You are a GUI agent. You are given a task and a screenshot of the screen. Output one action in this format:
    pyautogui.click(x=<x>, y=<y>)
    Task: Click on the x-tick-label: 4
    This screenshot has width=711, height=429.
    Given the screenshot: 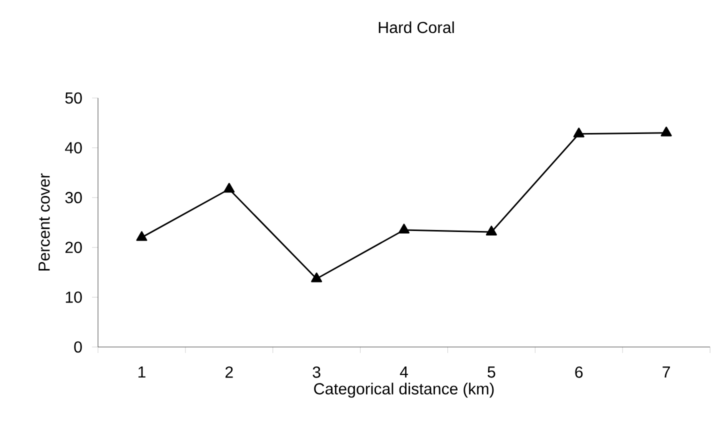 What is the action you would take?
    pyautogui.click(x=404, y=372)
    